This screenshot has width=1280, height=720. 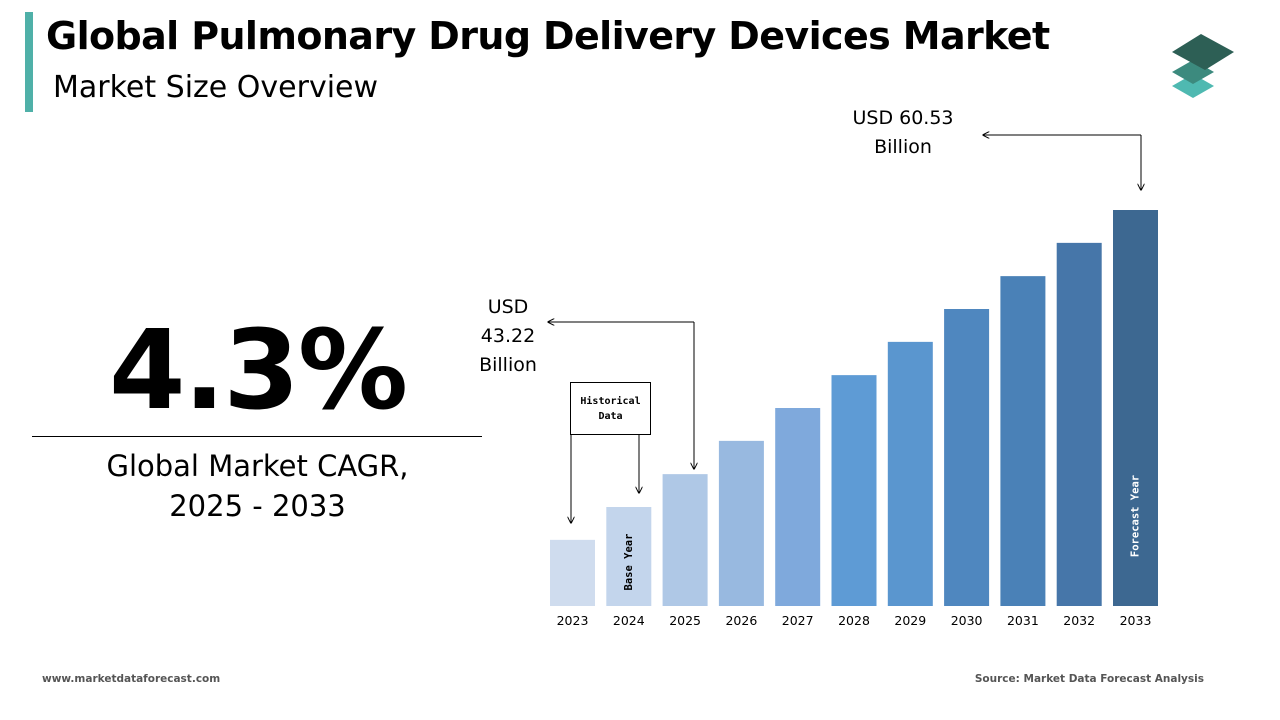 What do you see at coordinates (1023, 620) in the screenshot?
I see `tick-label-2031: 2031` at bounding box center [1023, 620].